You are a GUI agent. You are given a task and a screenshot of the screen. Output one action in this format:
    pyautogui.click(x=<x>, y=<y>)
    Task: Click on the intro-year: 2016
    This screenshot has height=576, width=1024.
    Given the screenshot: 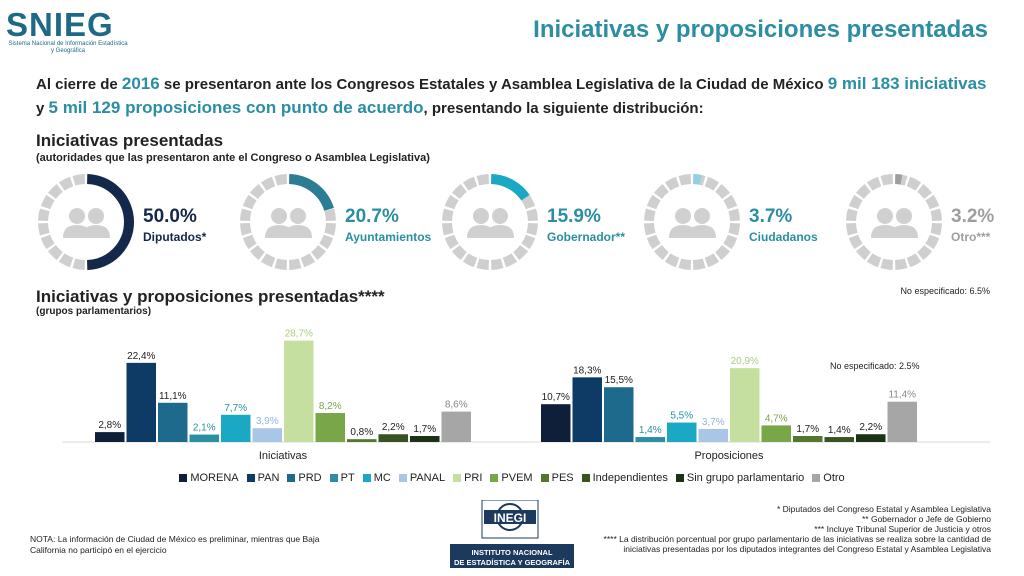 What is the action you would take?
    pyautogui.click(x=140, y=83)
    